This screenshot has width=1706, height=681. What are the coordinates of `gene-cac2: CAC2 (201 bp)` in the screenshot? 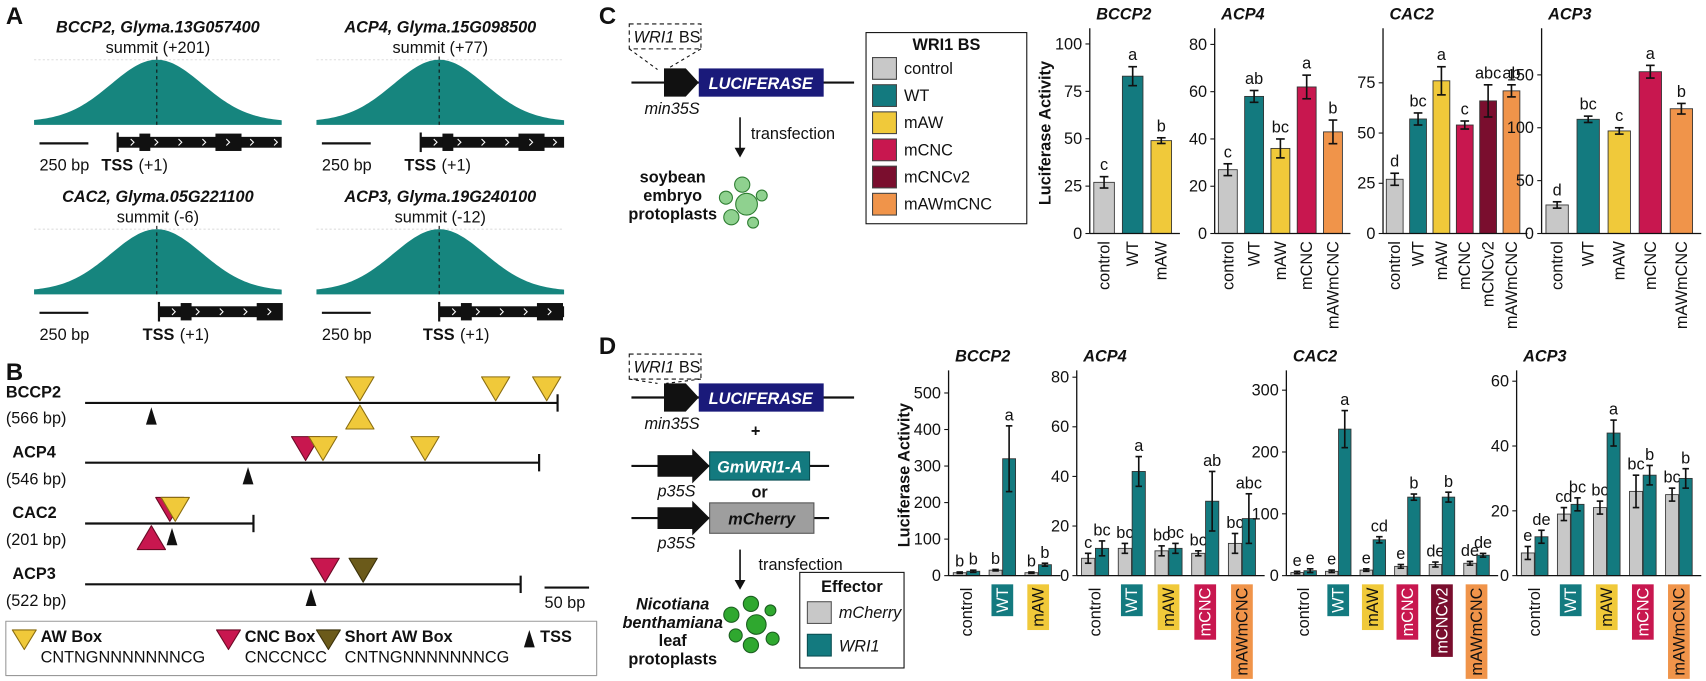 It's located at (130, 523).